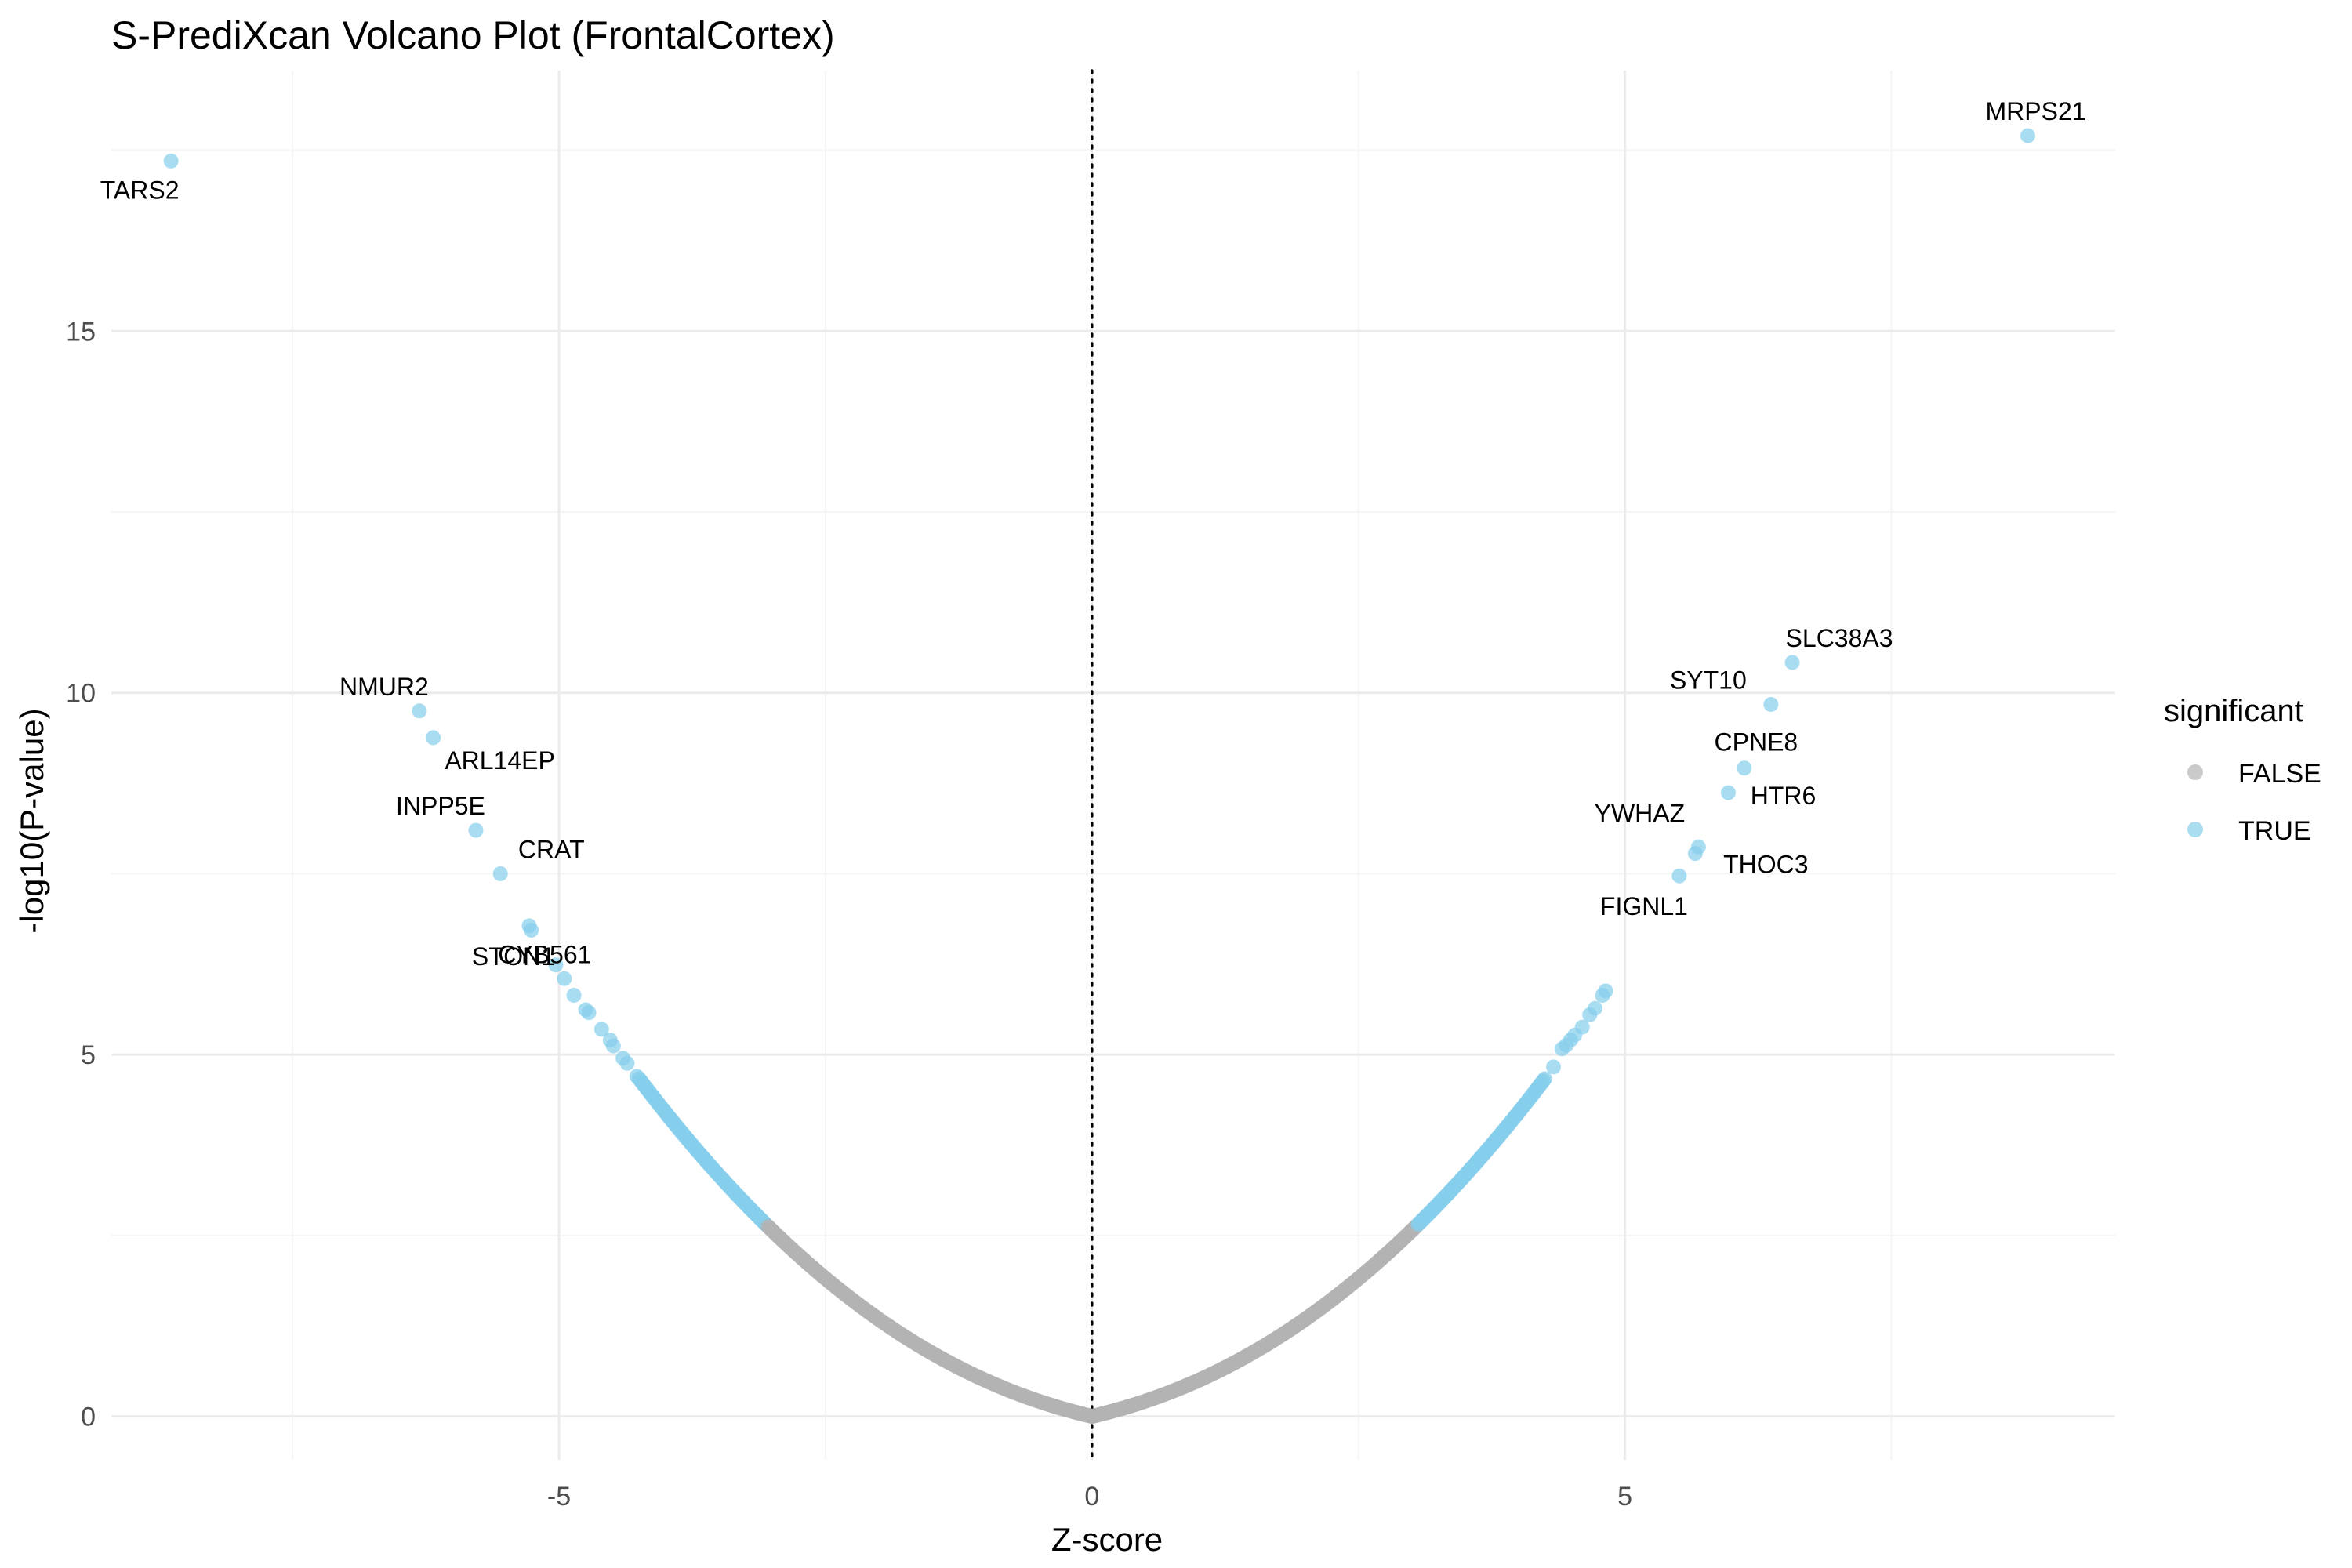 The height and width of the screenshot is (1568, 2352). What do you see at coordinates (1784, 796) in the screenshot?
I see `gene-label-htr6: HTR6` at bounding box center [1784, 796].